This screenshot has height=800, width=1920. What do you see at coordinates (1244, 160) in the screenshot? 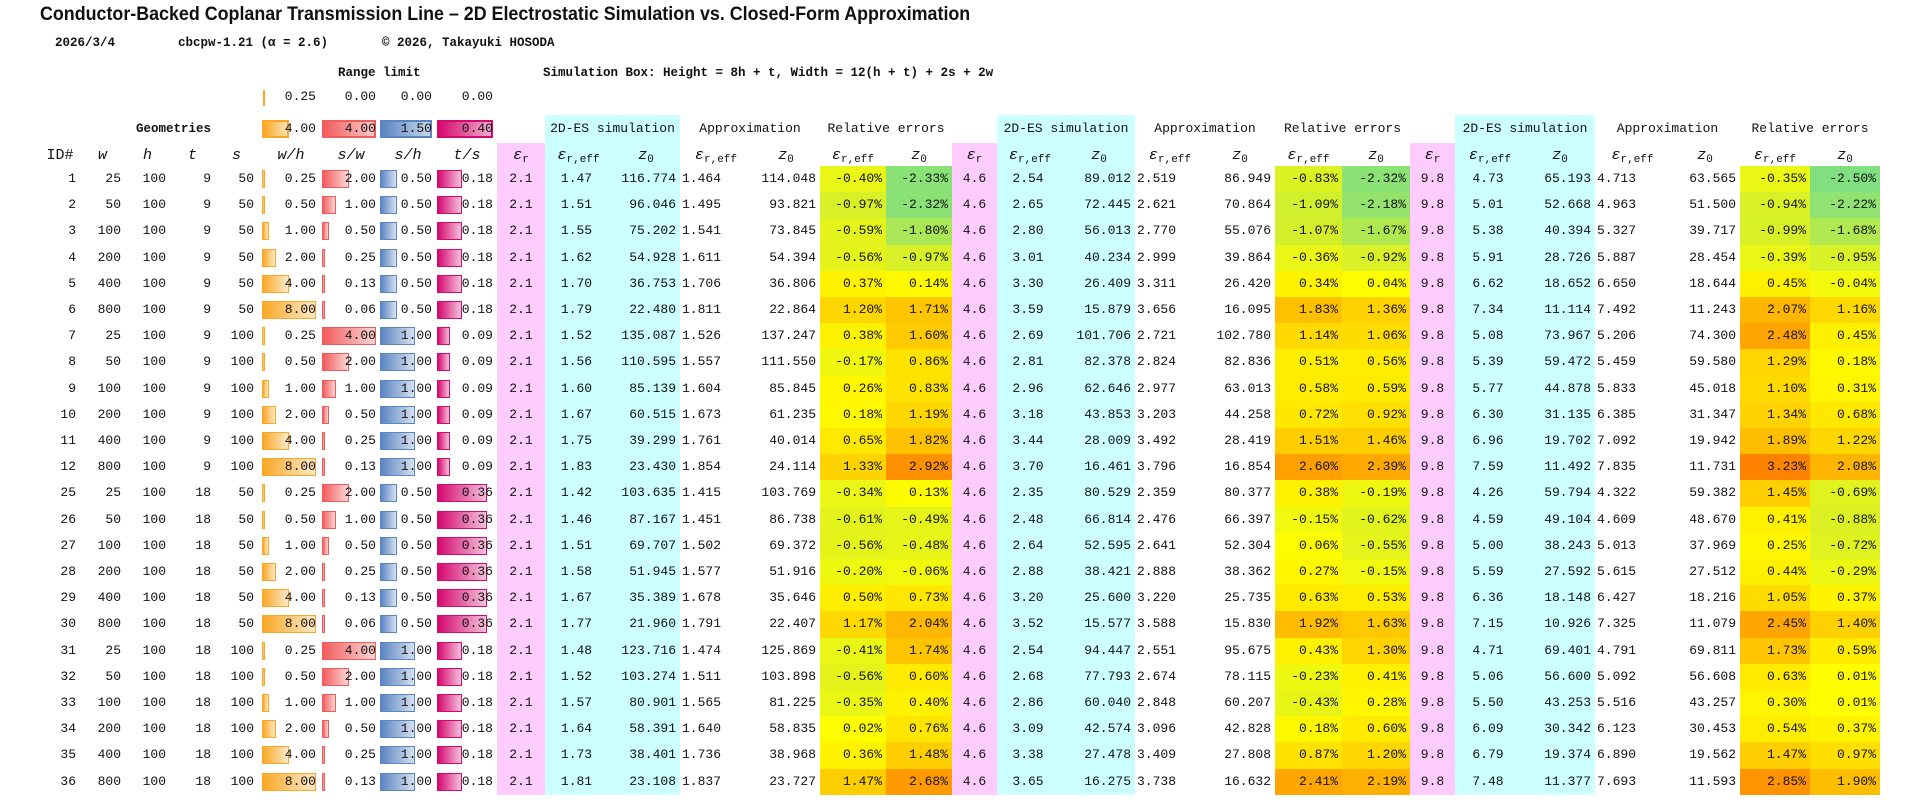
I see `subscript: 0` at bounding box center [1244, 160].